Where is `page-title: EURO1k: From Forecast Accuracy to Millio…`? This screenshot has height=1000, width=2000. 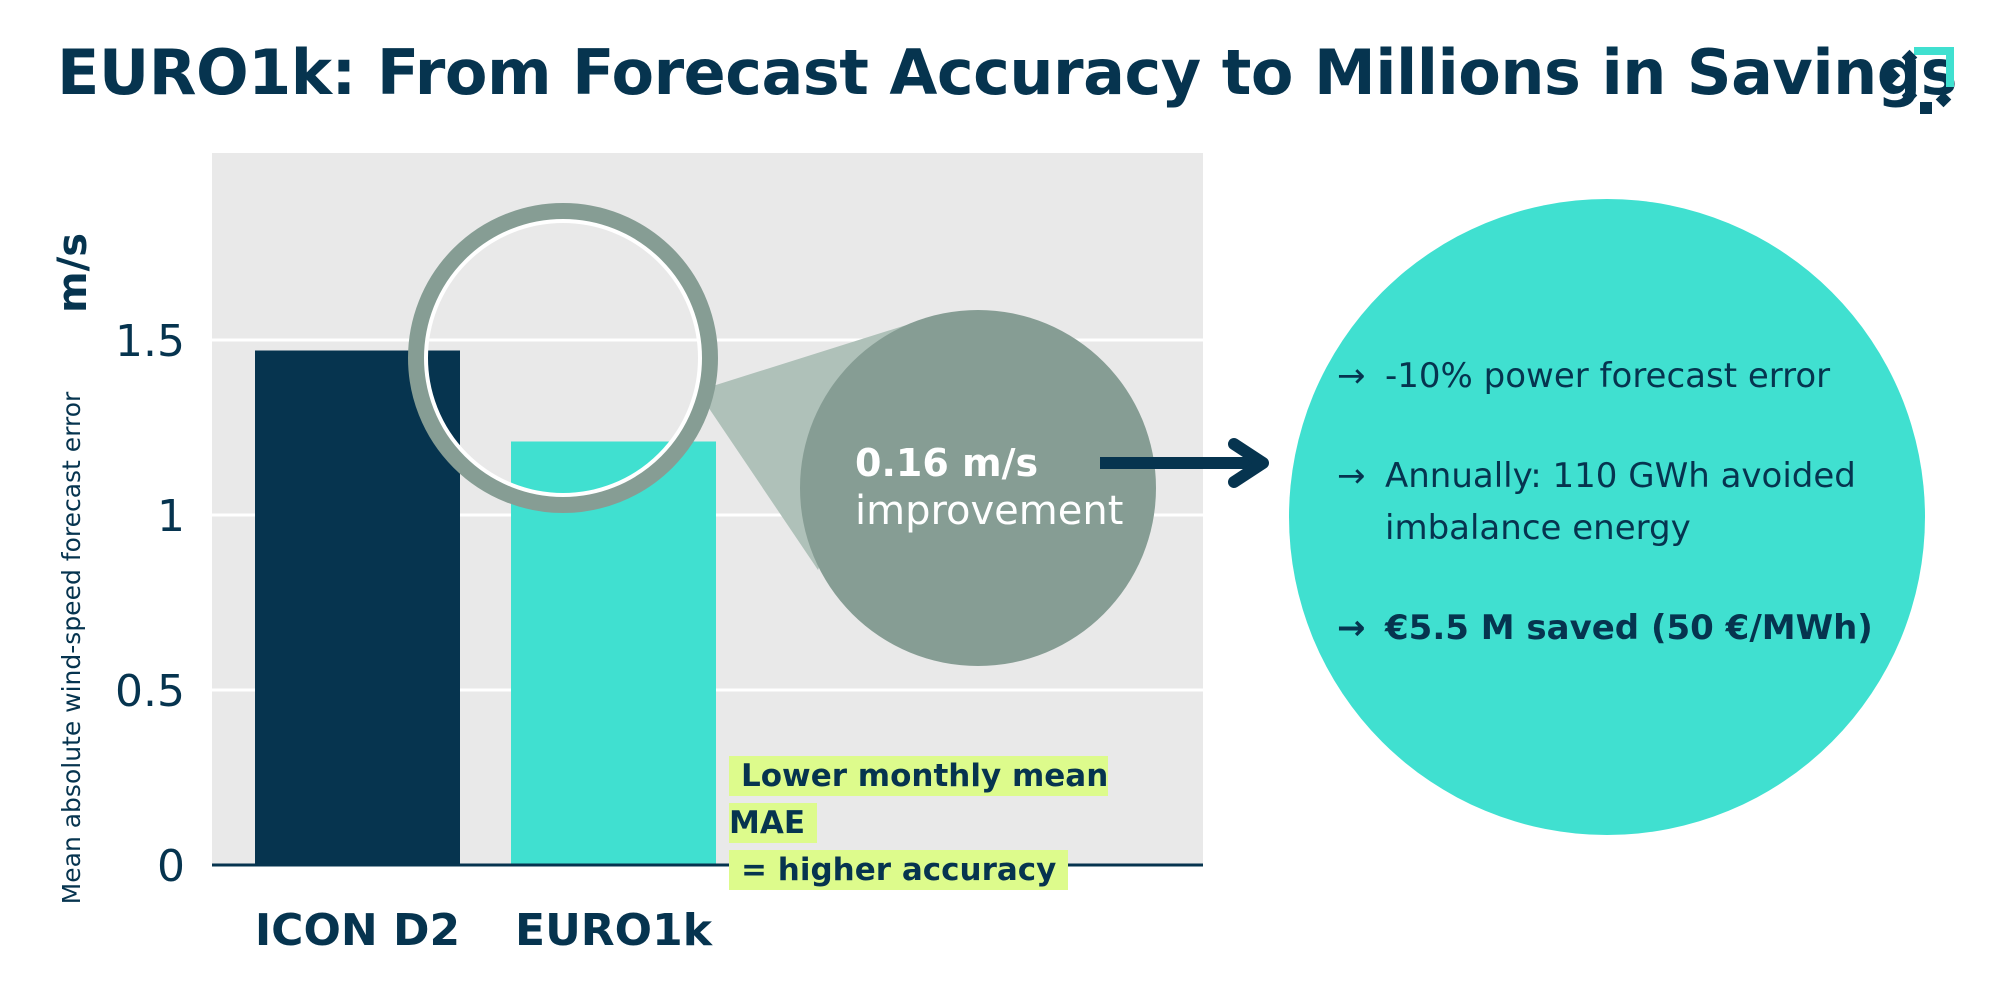 page-title: EURO1k: From Forecast Accuracy to Millio… is located at coordinates (1007, 72).